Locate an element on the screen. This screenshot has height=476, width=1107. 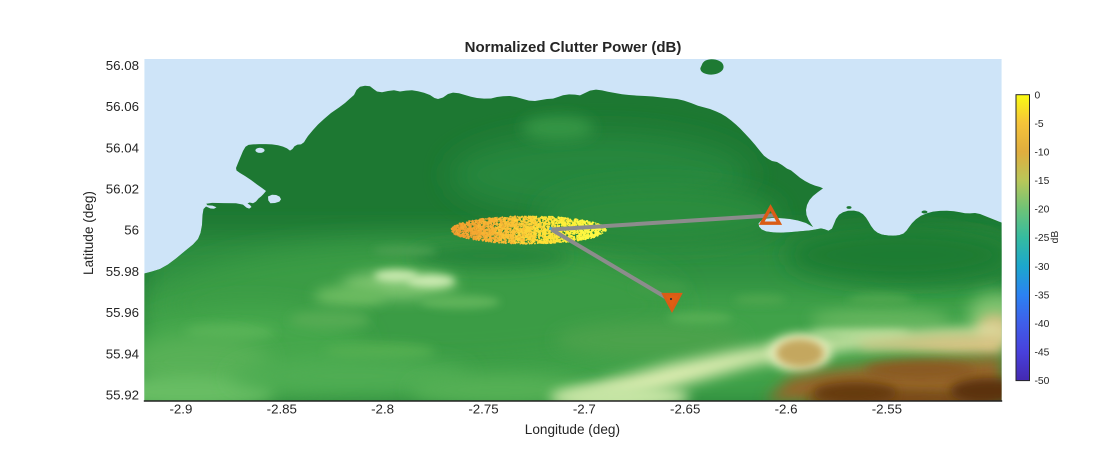
svg-text: 55.96 is located at coordinates (122, 312).